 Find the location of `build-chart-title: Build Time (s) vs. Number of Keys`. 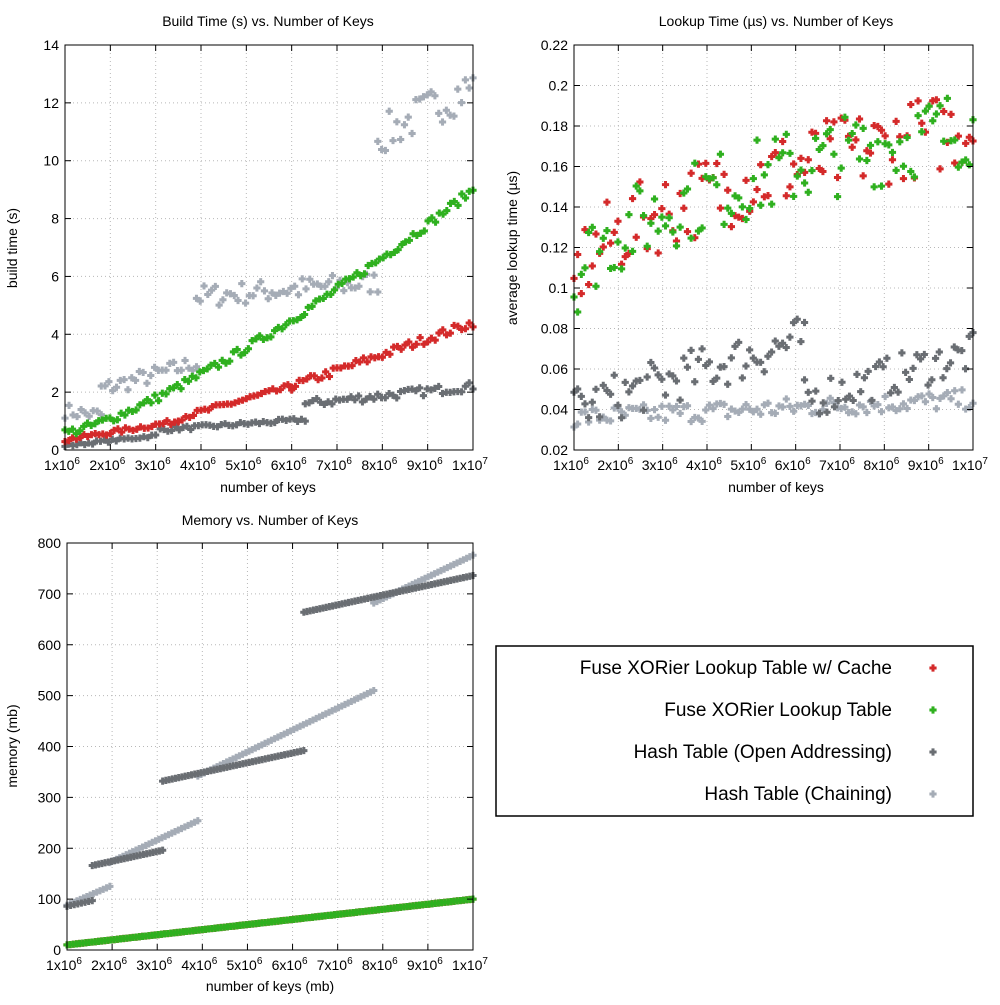

build-chart-title: Build Time (s) vs. Number of Keys is located at coordinates (268, 21).